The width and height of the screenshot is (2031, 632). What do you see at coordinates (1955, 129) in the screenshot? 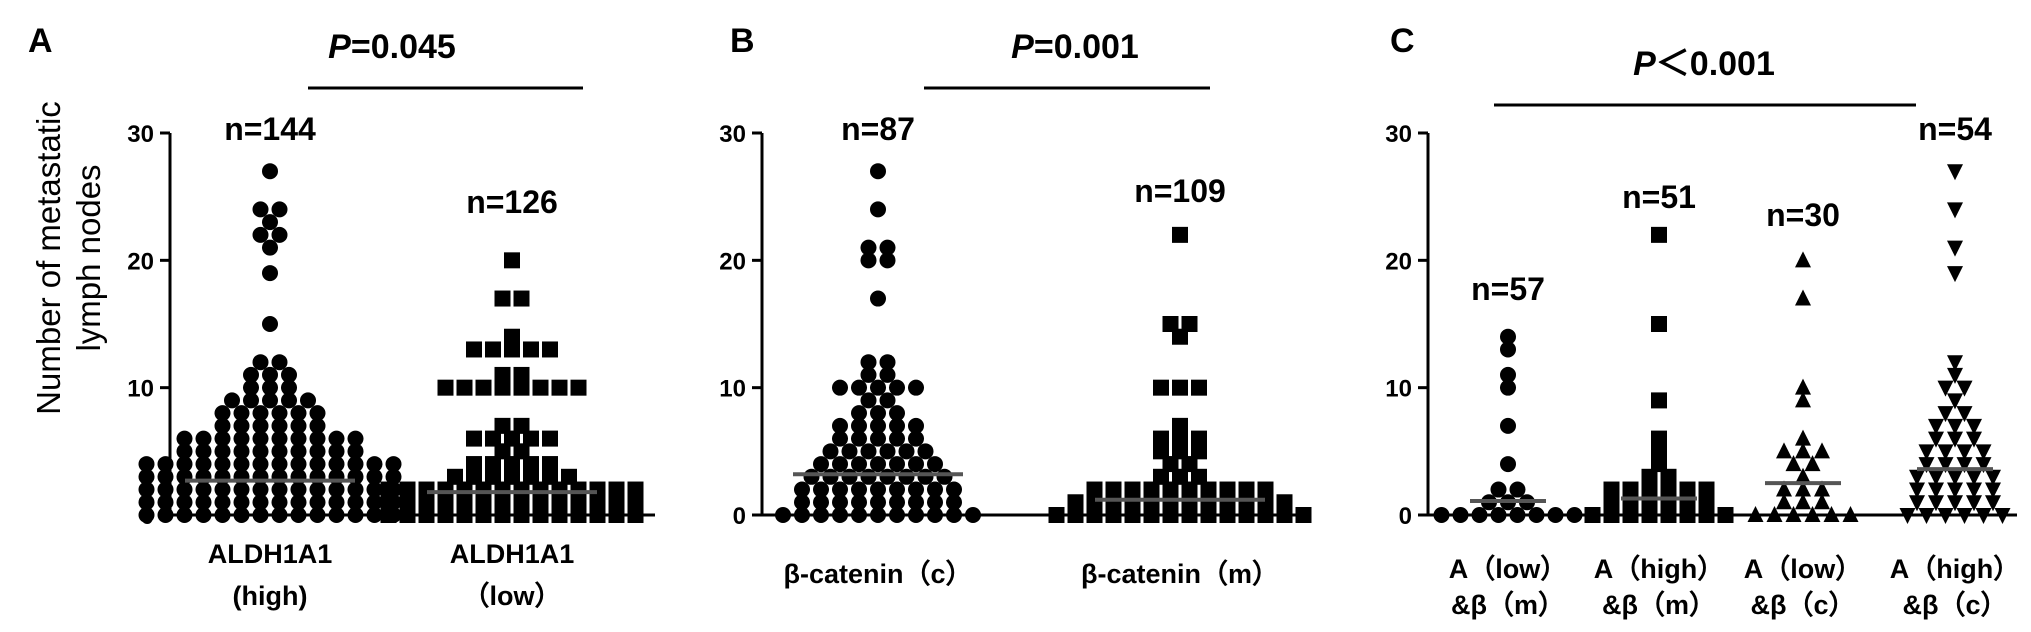
I see `n-label: n=54` at bounding box center [1955, 129].